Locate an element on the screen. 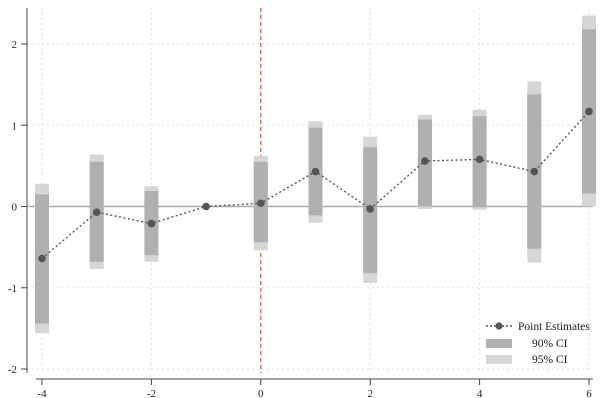 This screenshot has height=398, width=601. x-tick-label: 6 is located at coordinates (589, 393).